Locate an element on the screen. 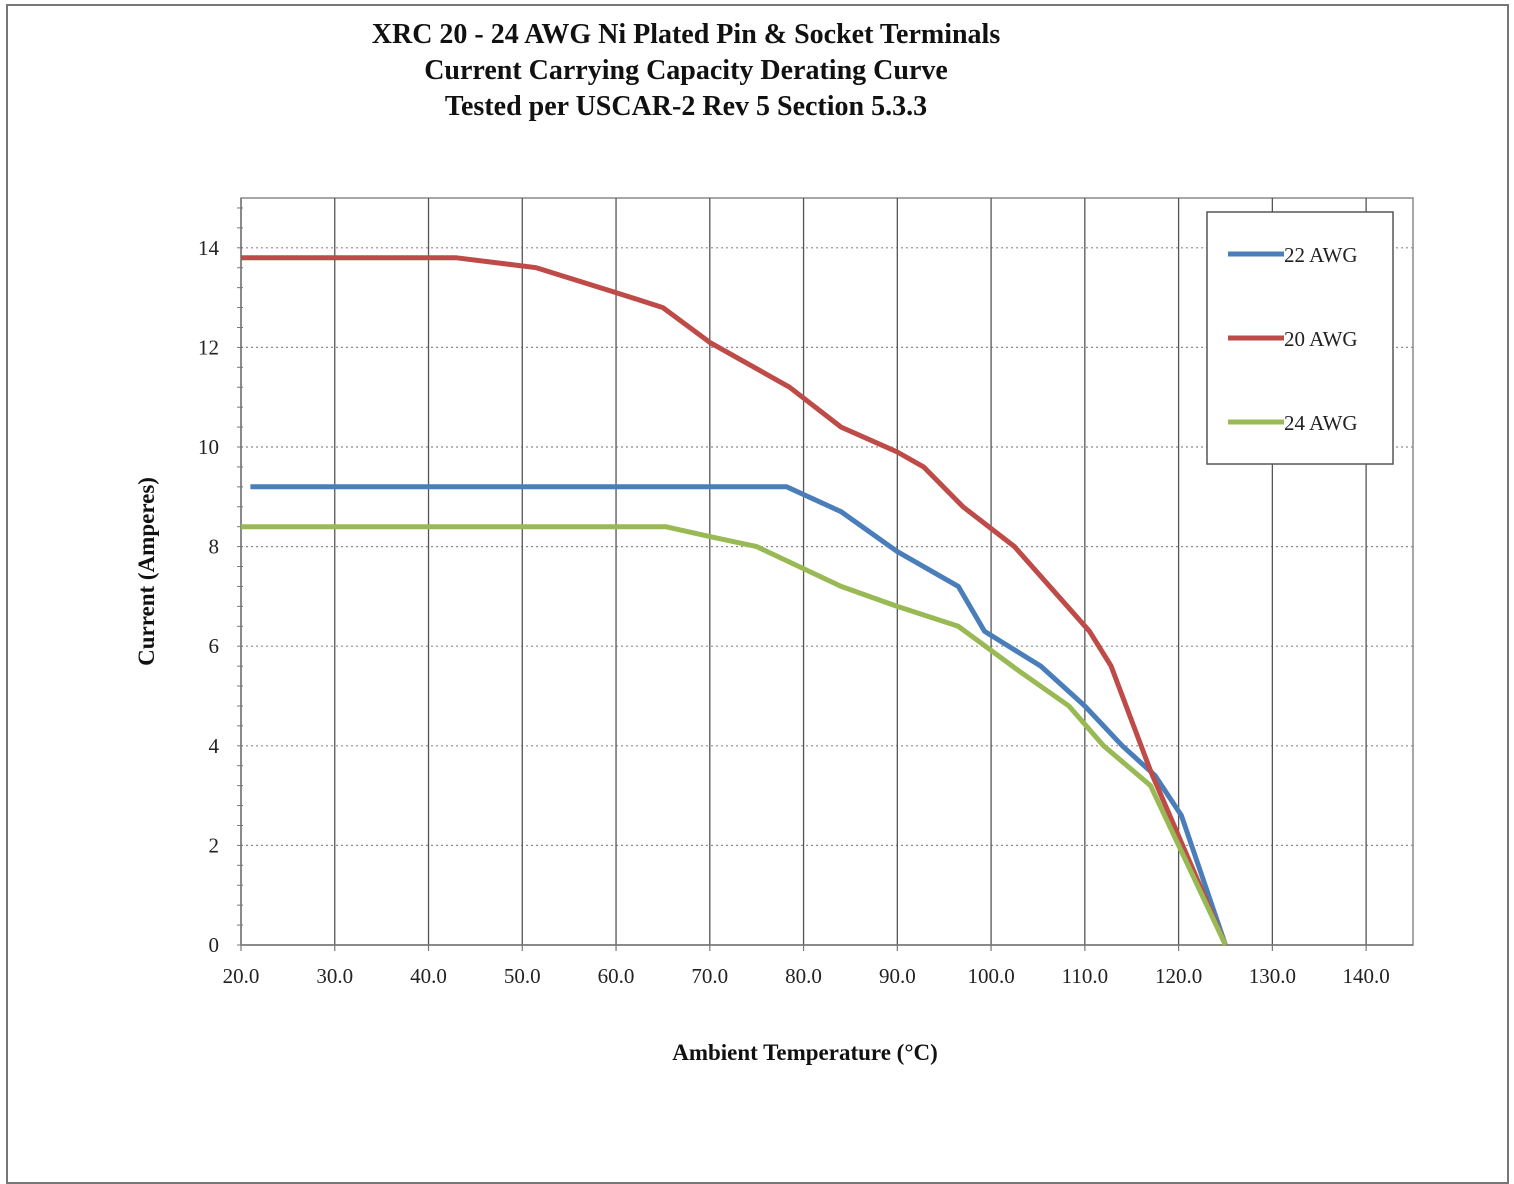 This screenshot has height=1184, width=1514. y-tick-label: 0 is located at coordinates (214, 945).